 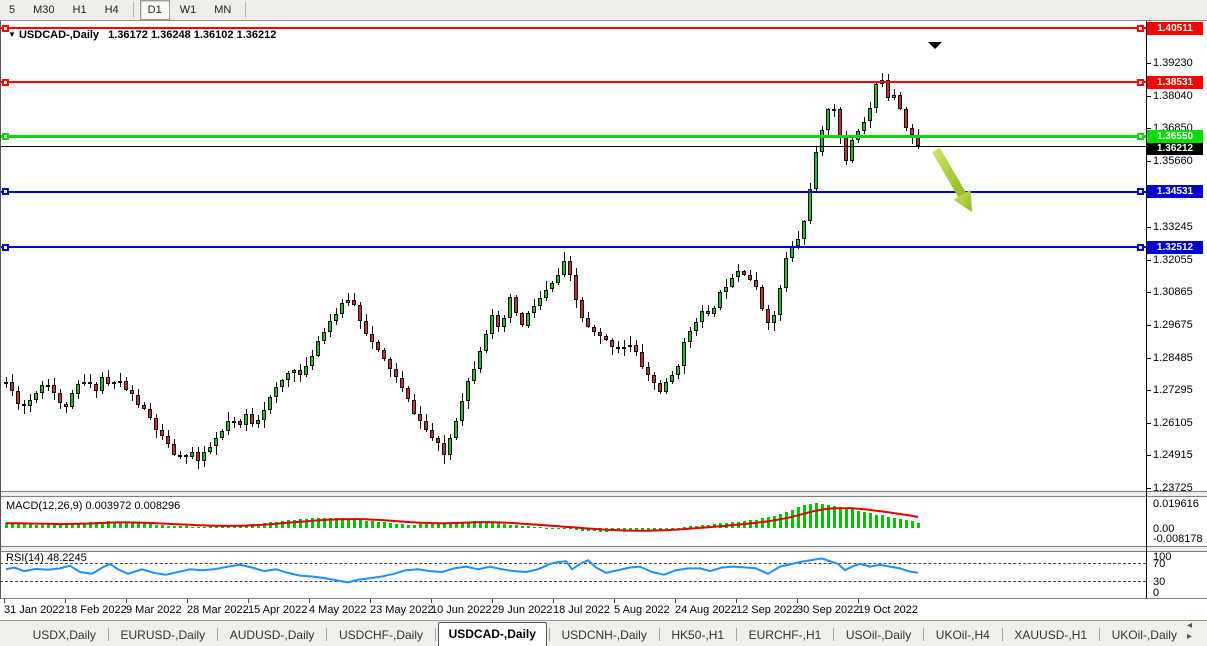 I want to click on timeframe-button-m30: M30, so click(x=44, y=10).